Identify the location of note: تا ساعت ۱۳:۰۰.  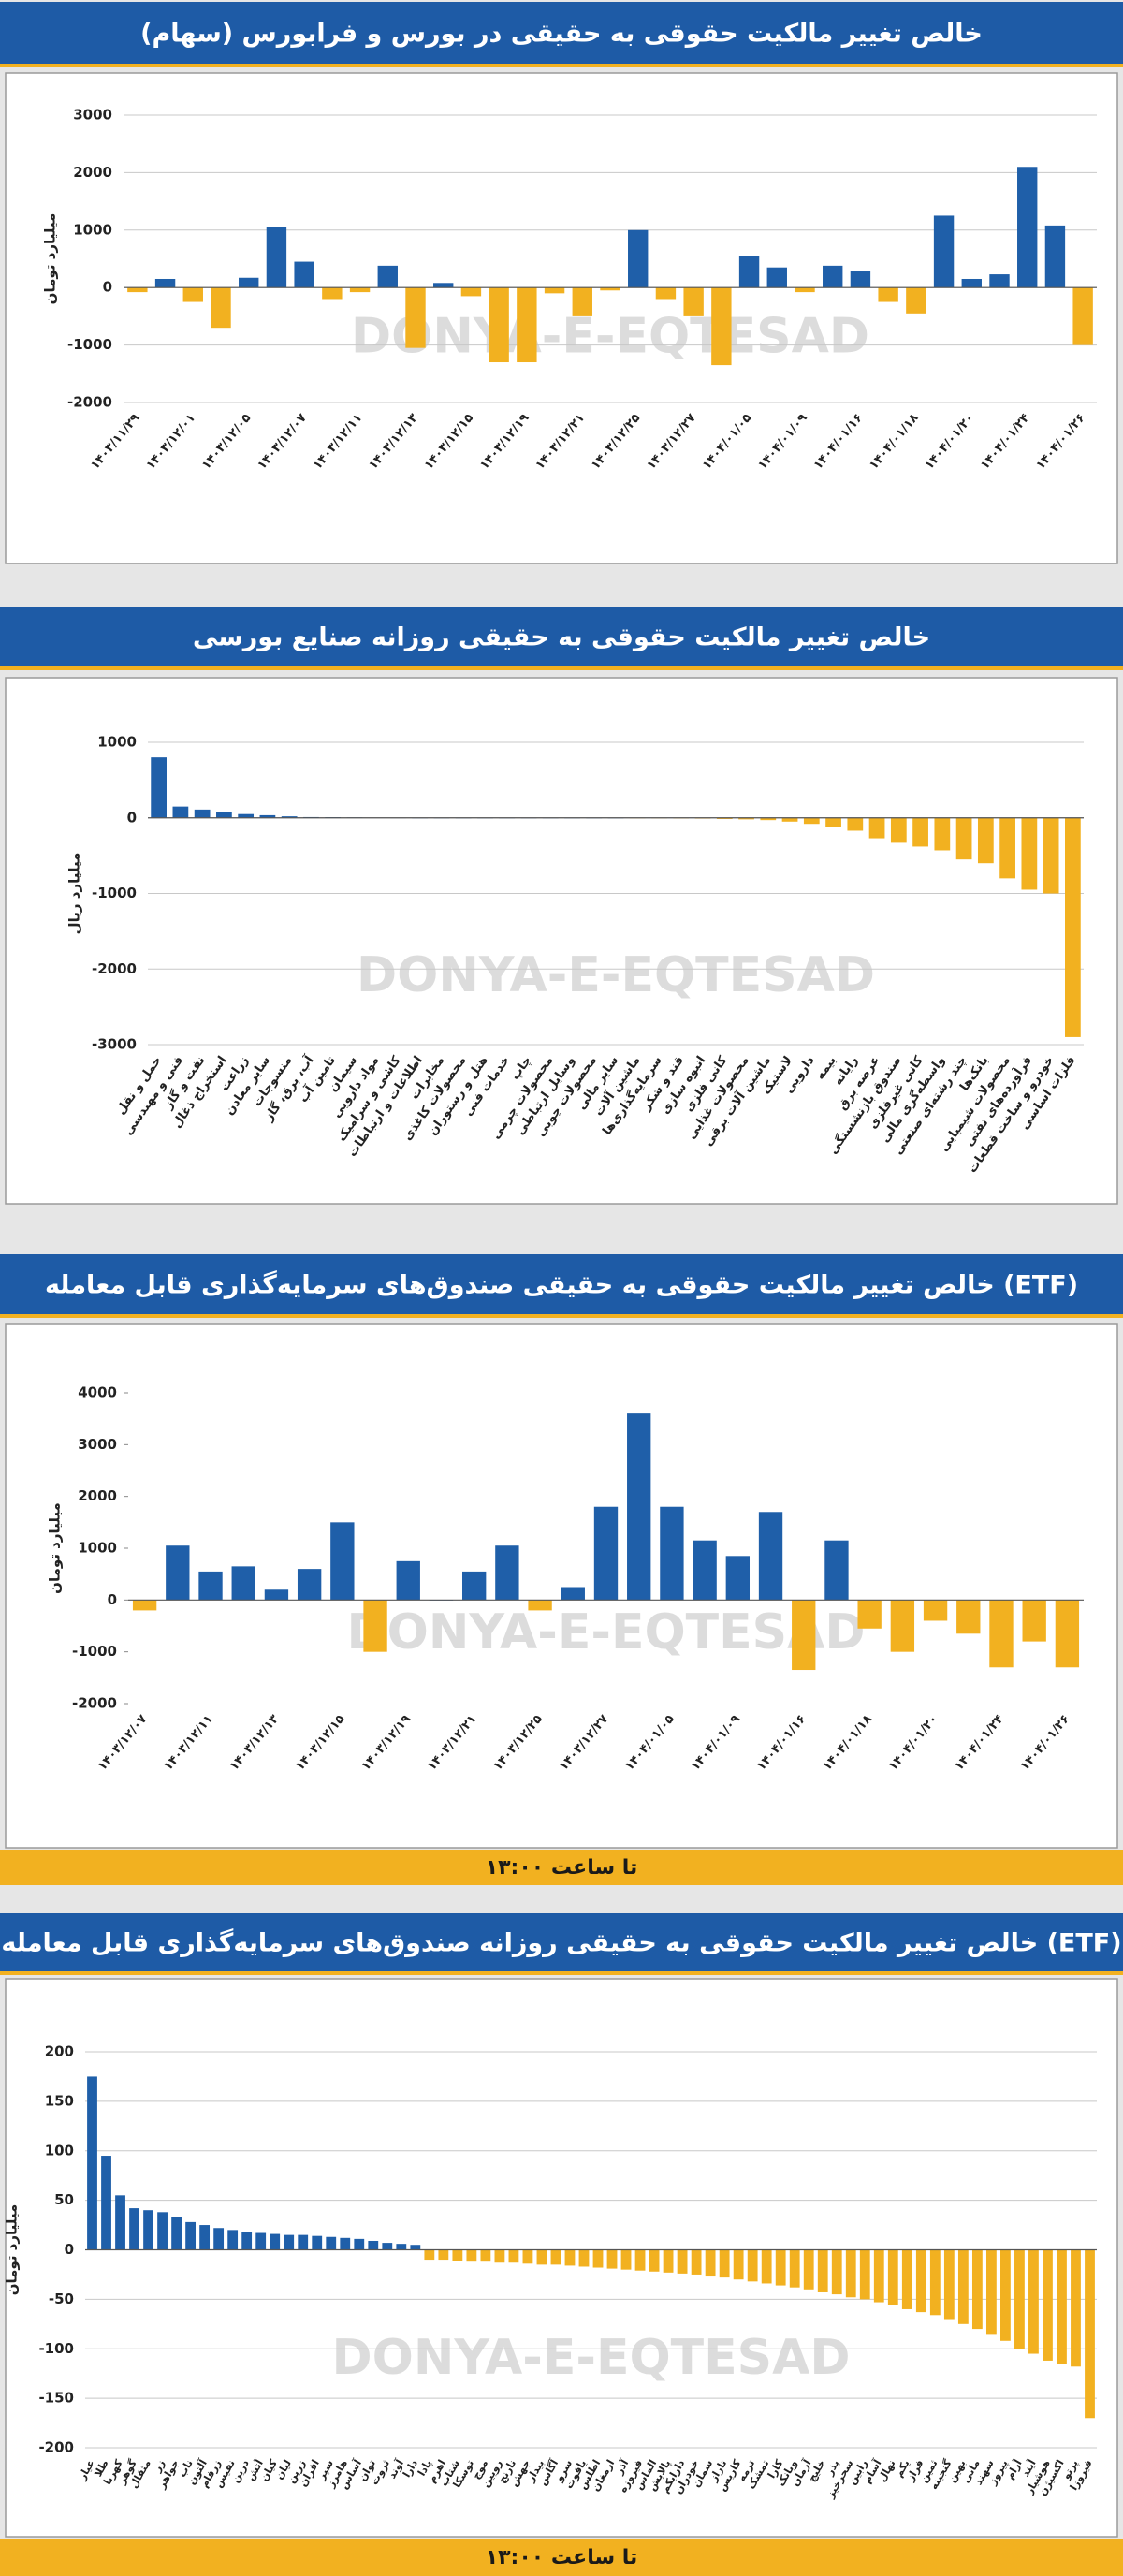
(562, 1868).